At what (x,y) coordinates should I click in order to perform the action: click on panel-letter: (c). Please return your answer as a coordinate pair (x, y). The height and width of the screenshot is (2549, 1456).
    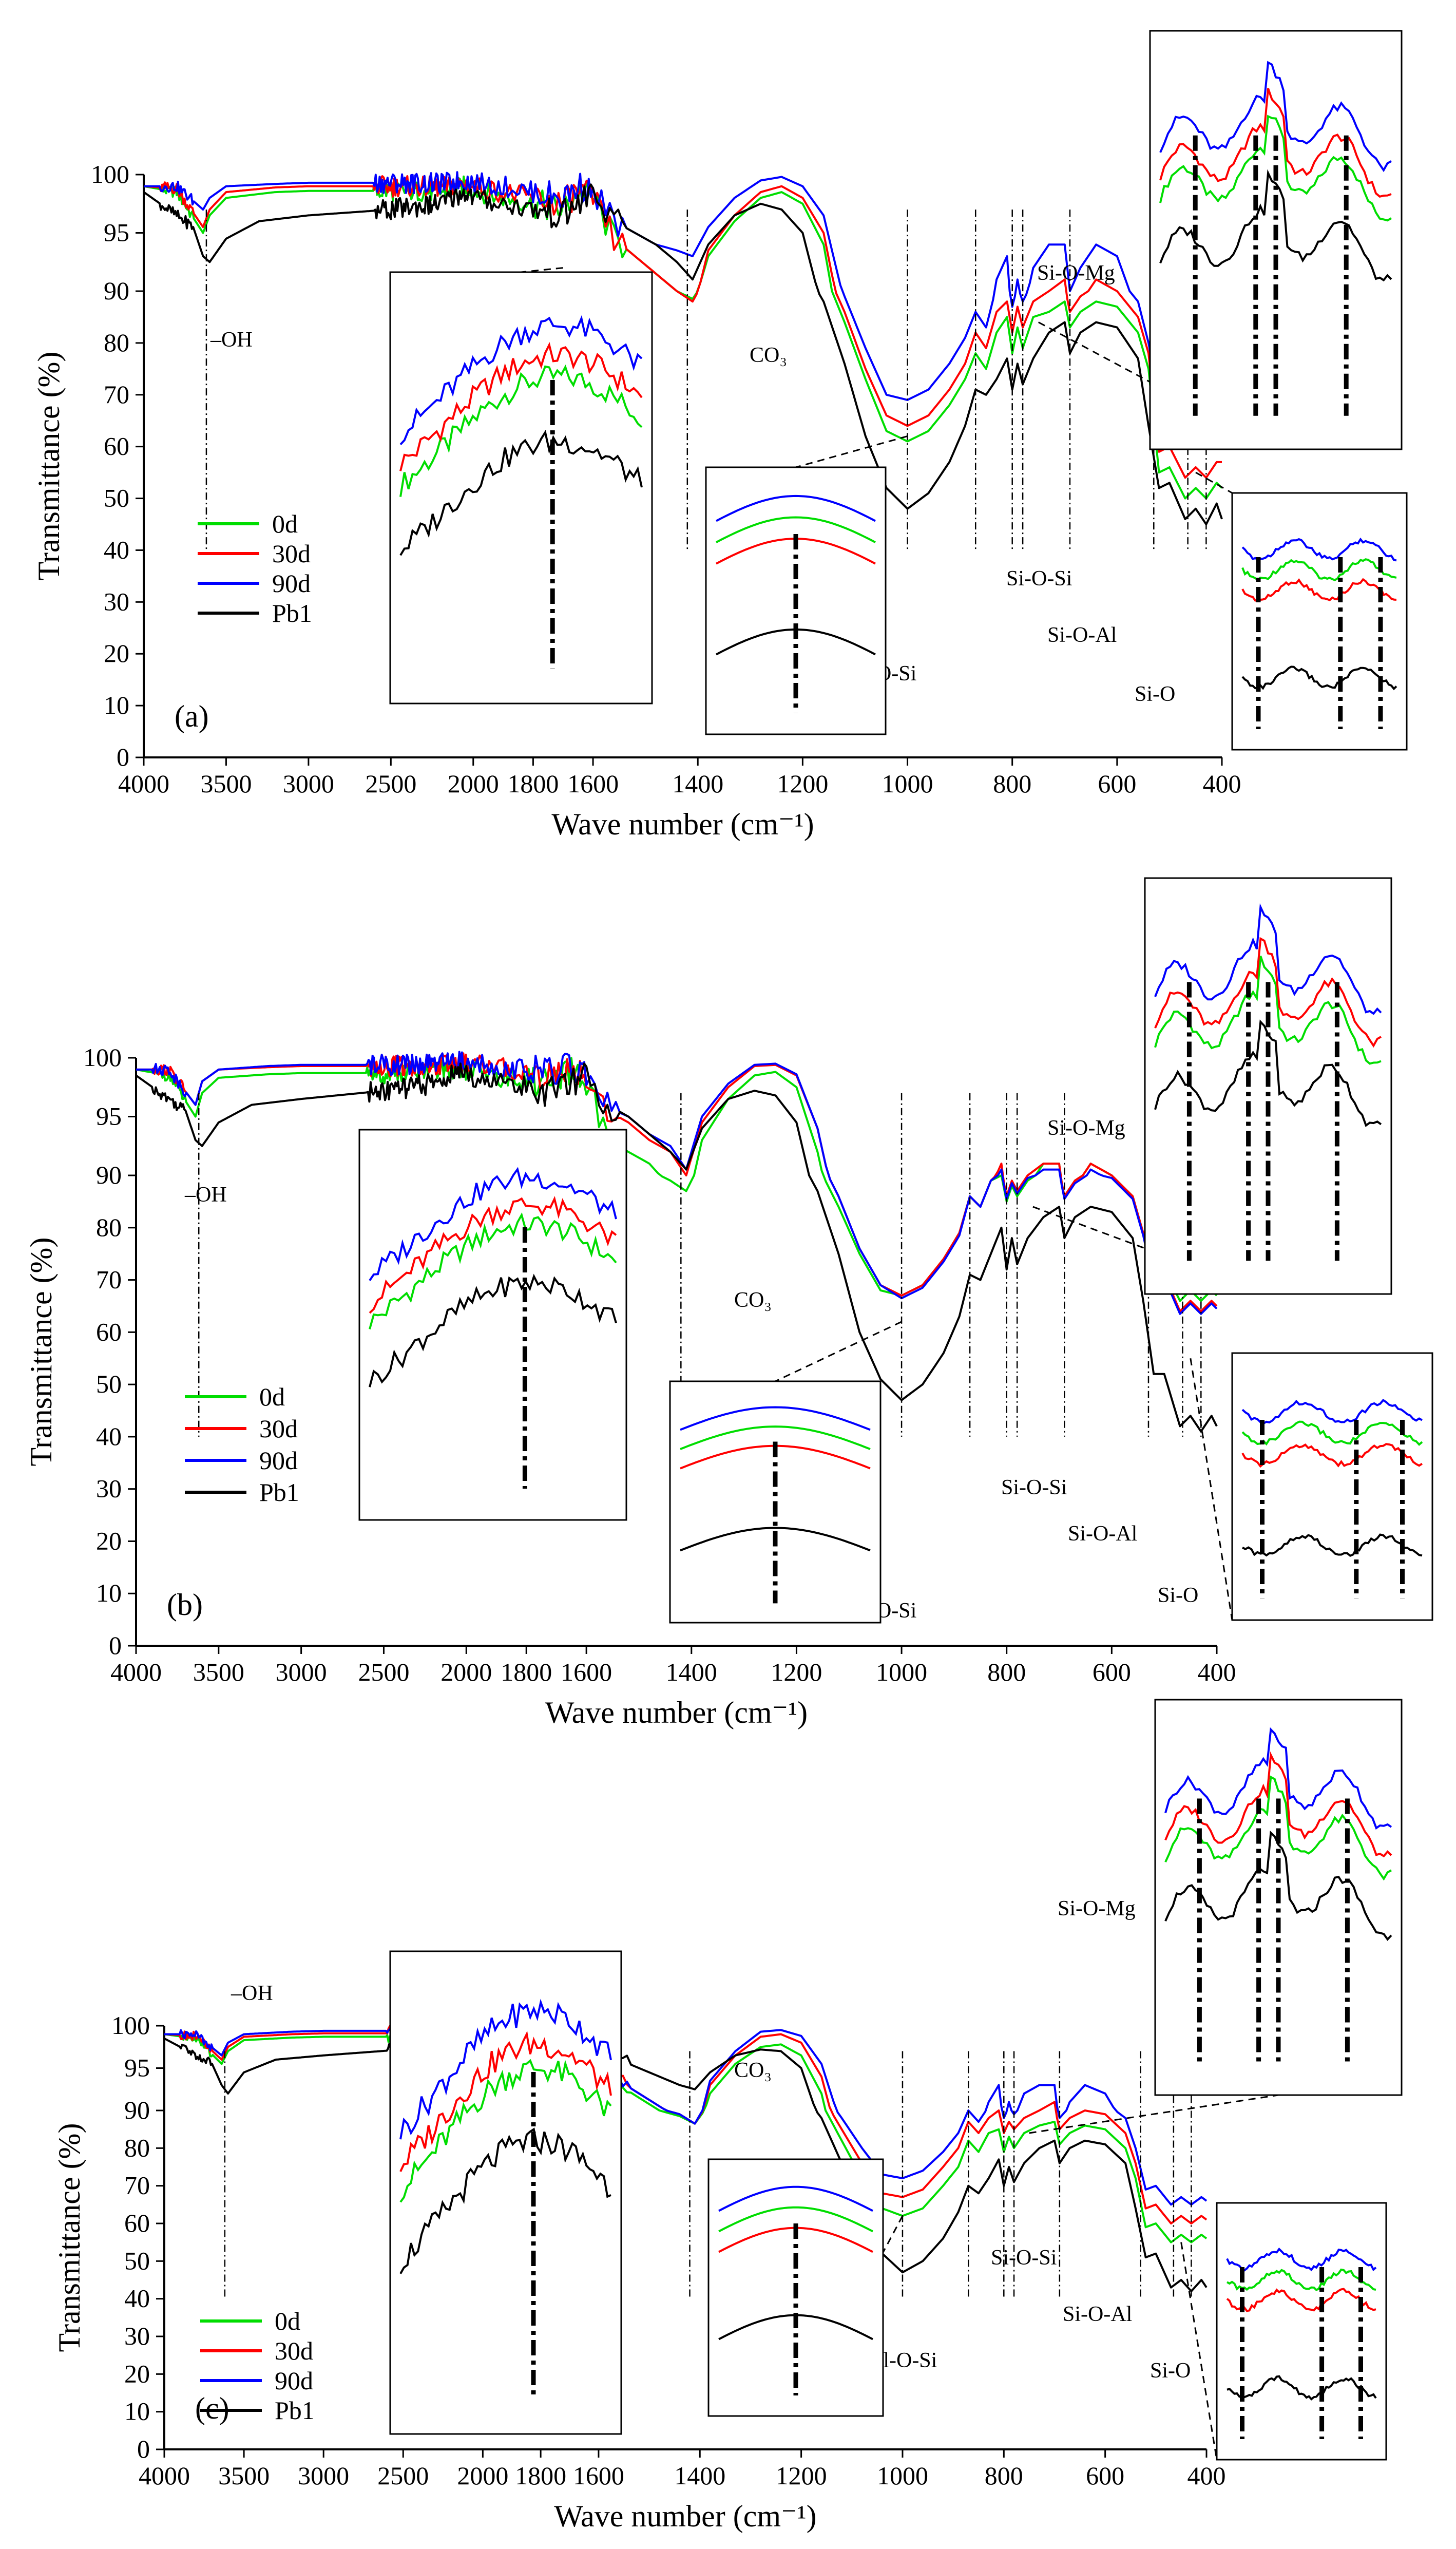
    Looking at the image, I should click on (212, 2408).